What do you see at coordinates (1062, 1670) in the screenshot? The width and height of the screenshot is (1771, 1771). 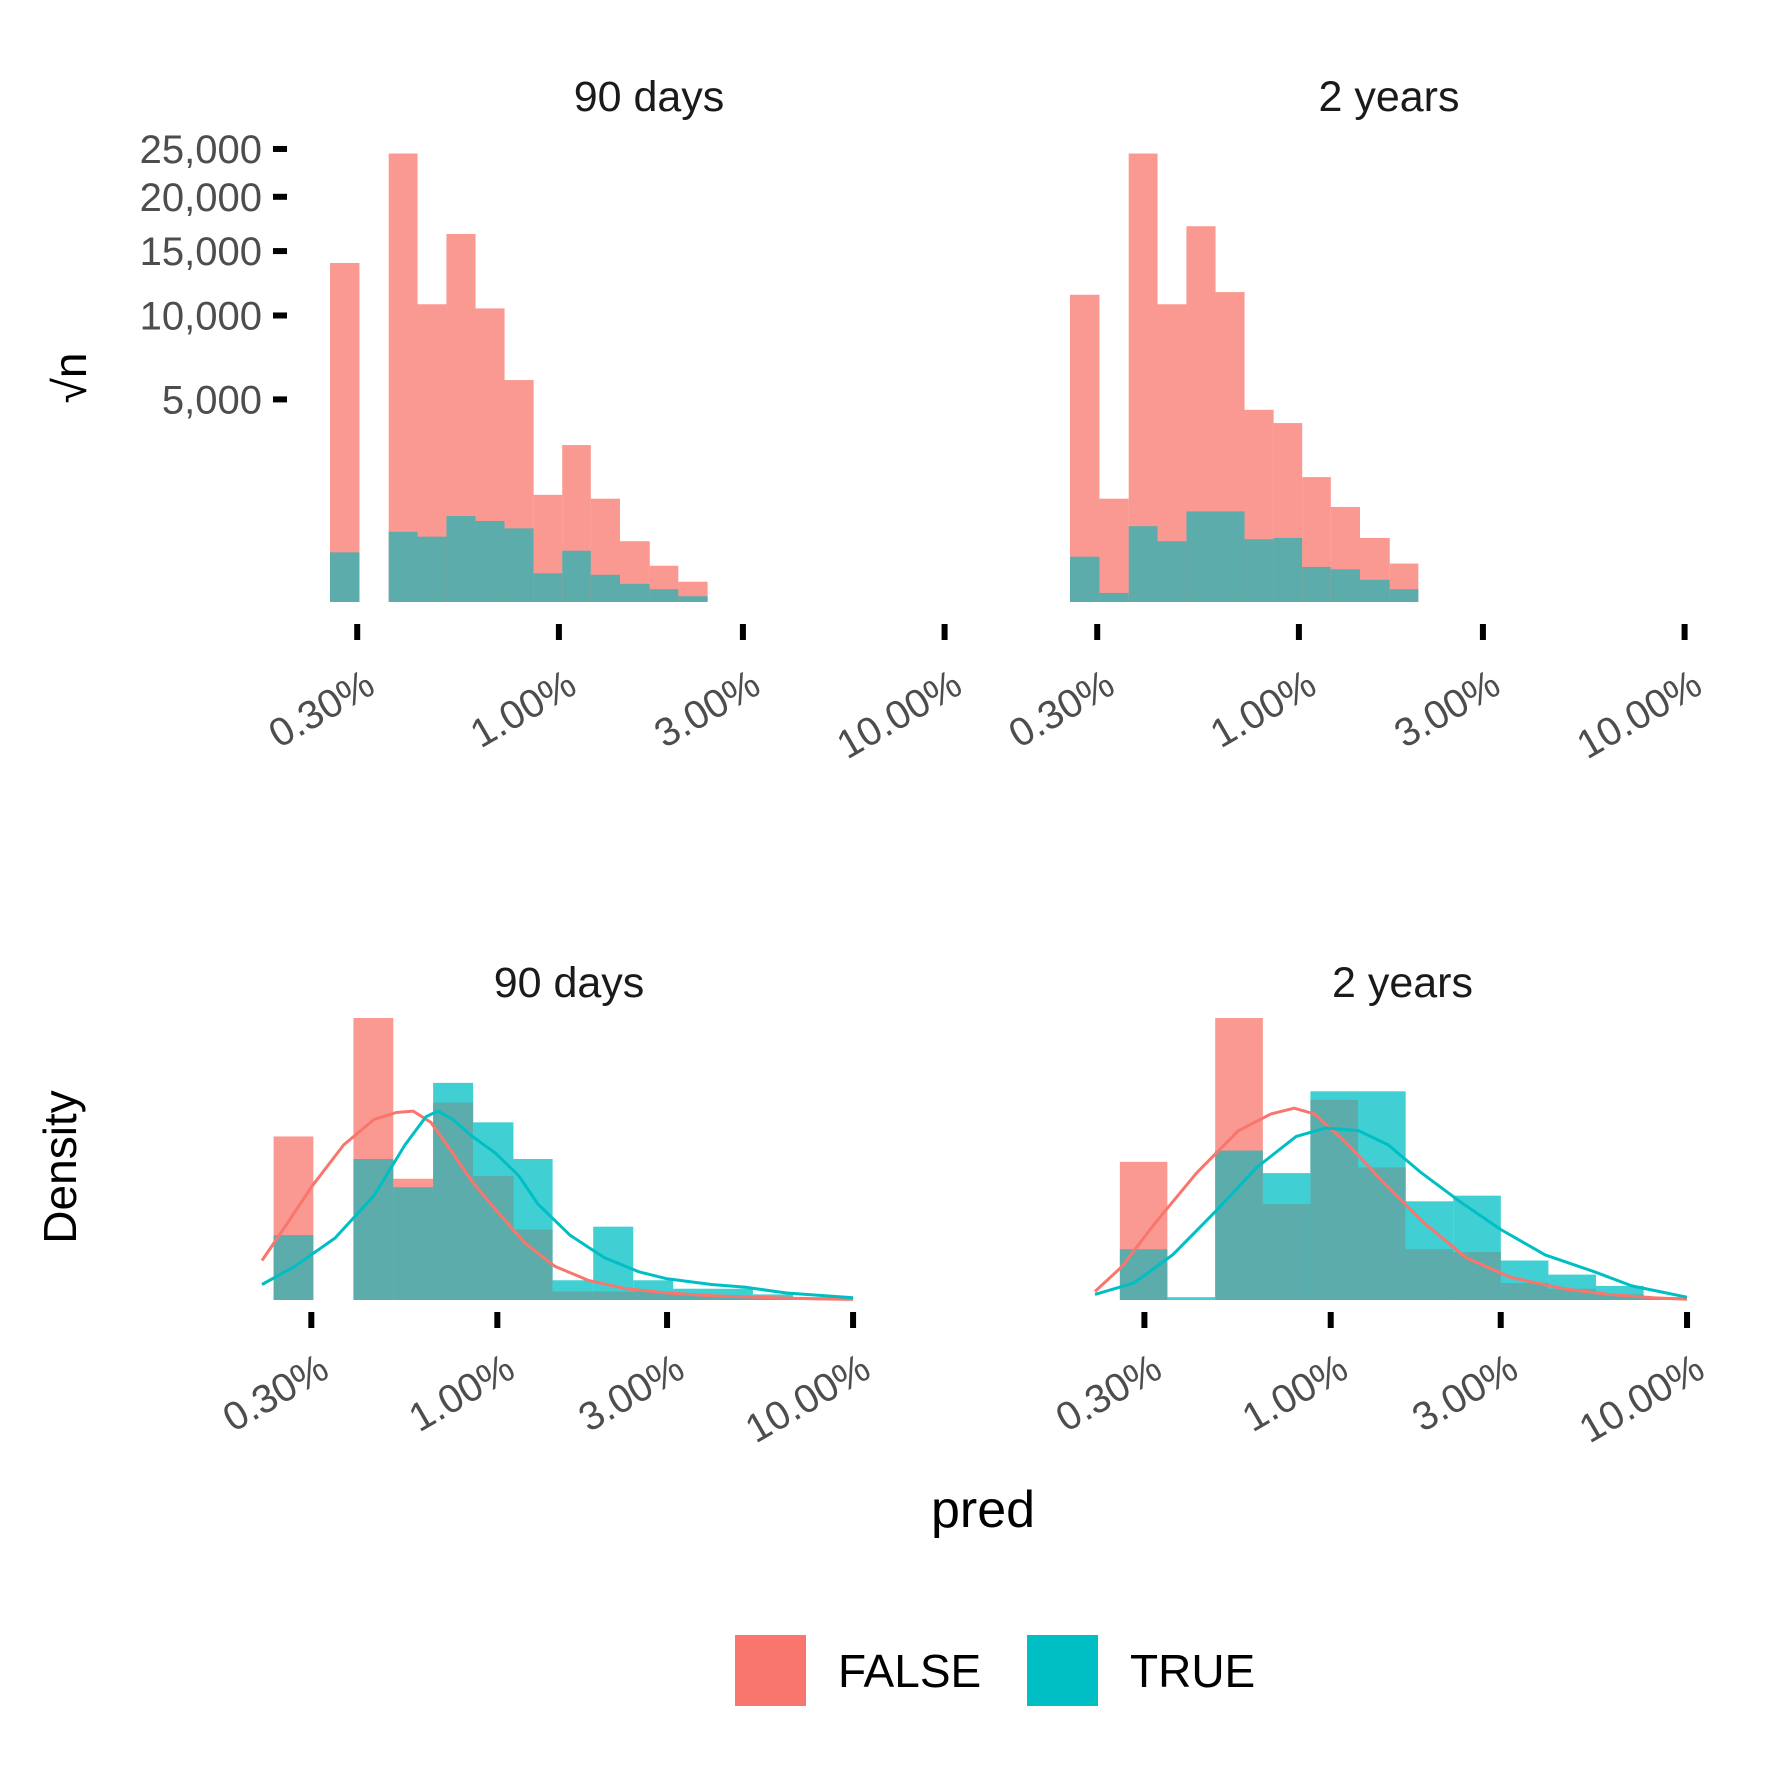 I see `legend-key-true` at bounding box center [1062, 1670].